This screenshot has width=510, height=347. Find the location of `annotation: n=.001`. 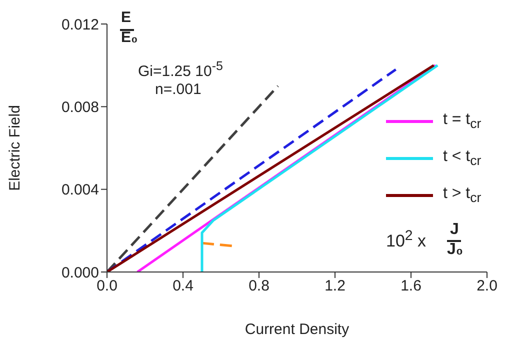

annotation: n=.001 is located at coordinates (178, 89).